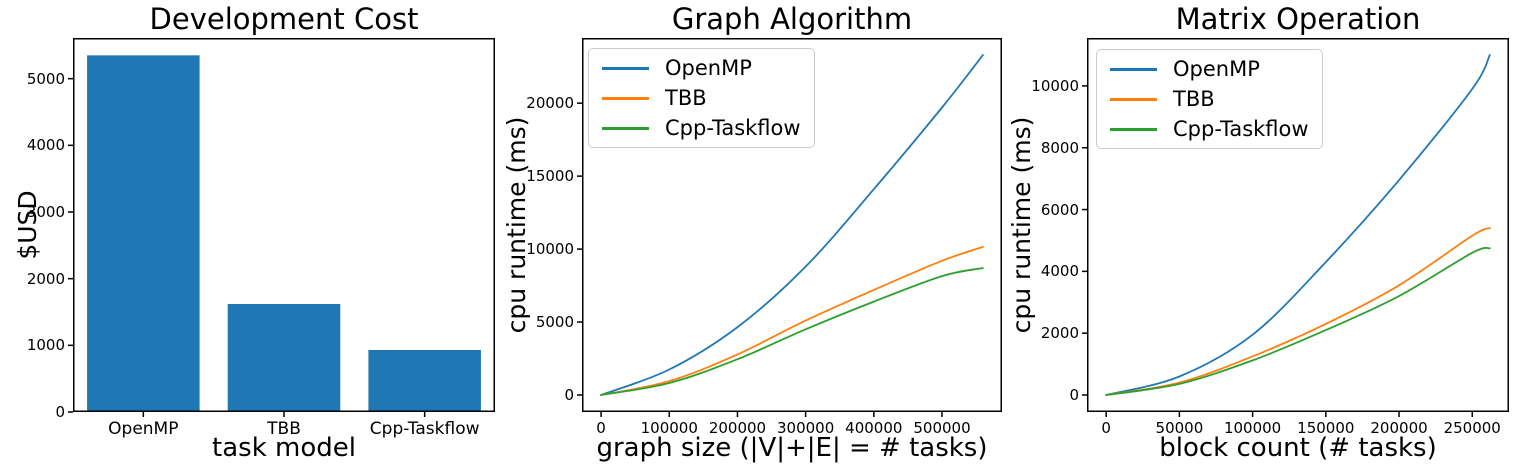  Describe the element at coordinates (792, 19) in the screenshot. I see `chart-title-graph-algorithm: Graph Algorithm` at that location.